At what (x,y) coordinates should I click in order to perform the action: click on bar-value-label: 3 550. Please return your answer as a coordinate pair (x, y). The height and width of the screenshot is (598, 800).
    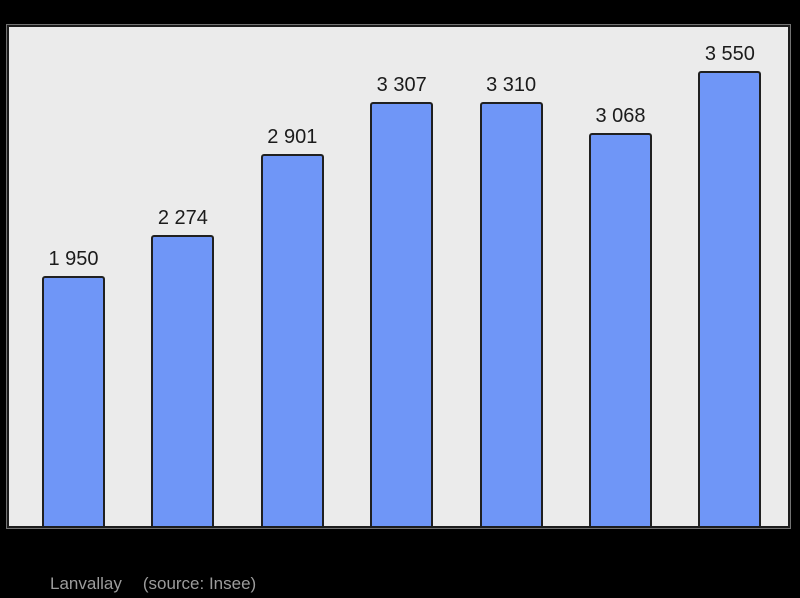
    Looking at the image, I should click on (729, 54).